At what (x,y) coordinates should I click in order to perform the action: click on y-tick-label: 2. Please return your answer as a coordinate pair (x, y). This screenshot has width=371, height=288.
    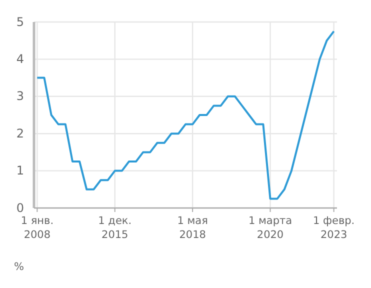
    Looking at the image, I should click on (20, 133).